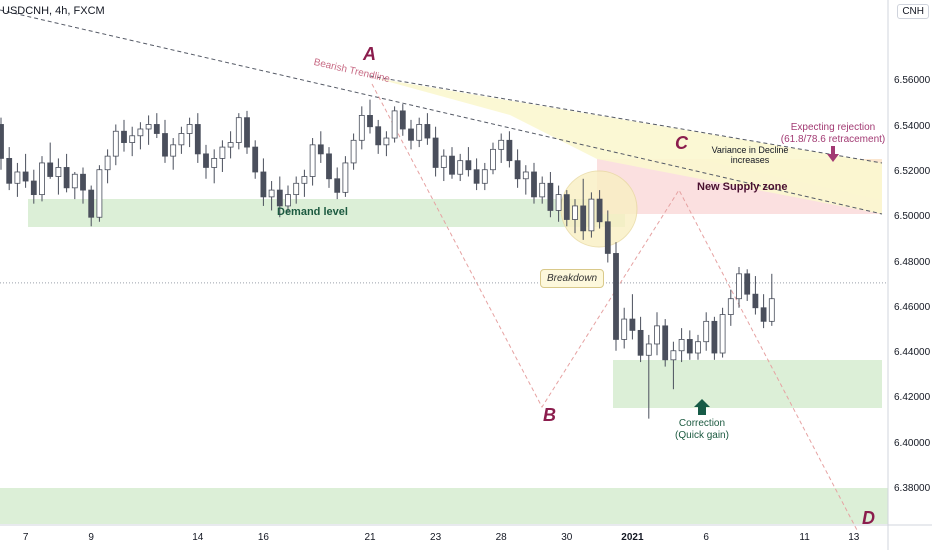 This screenshot has width=932, height=550. I want to click on y-tick-label: 6.38000, so click(912, 488).